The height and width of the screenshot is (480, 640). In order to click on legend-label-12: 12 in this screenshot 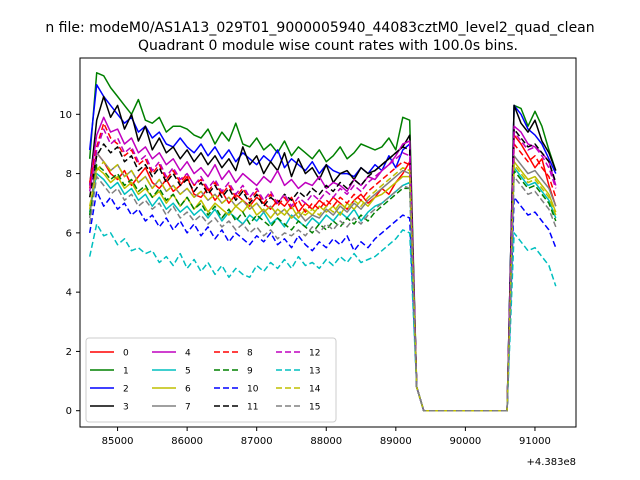, I will do `click(314, 354)`.